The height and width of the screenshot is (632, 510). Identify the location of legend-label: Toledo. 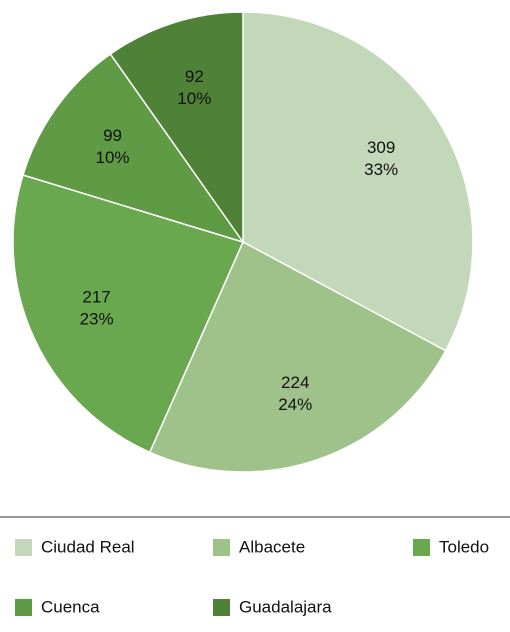
(464, 546).